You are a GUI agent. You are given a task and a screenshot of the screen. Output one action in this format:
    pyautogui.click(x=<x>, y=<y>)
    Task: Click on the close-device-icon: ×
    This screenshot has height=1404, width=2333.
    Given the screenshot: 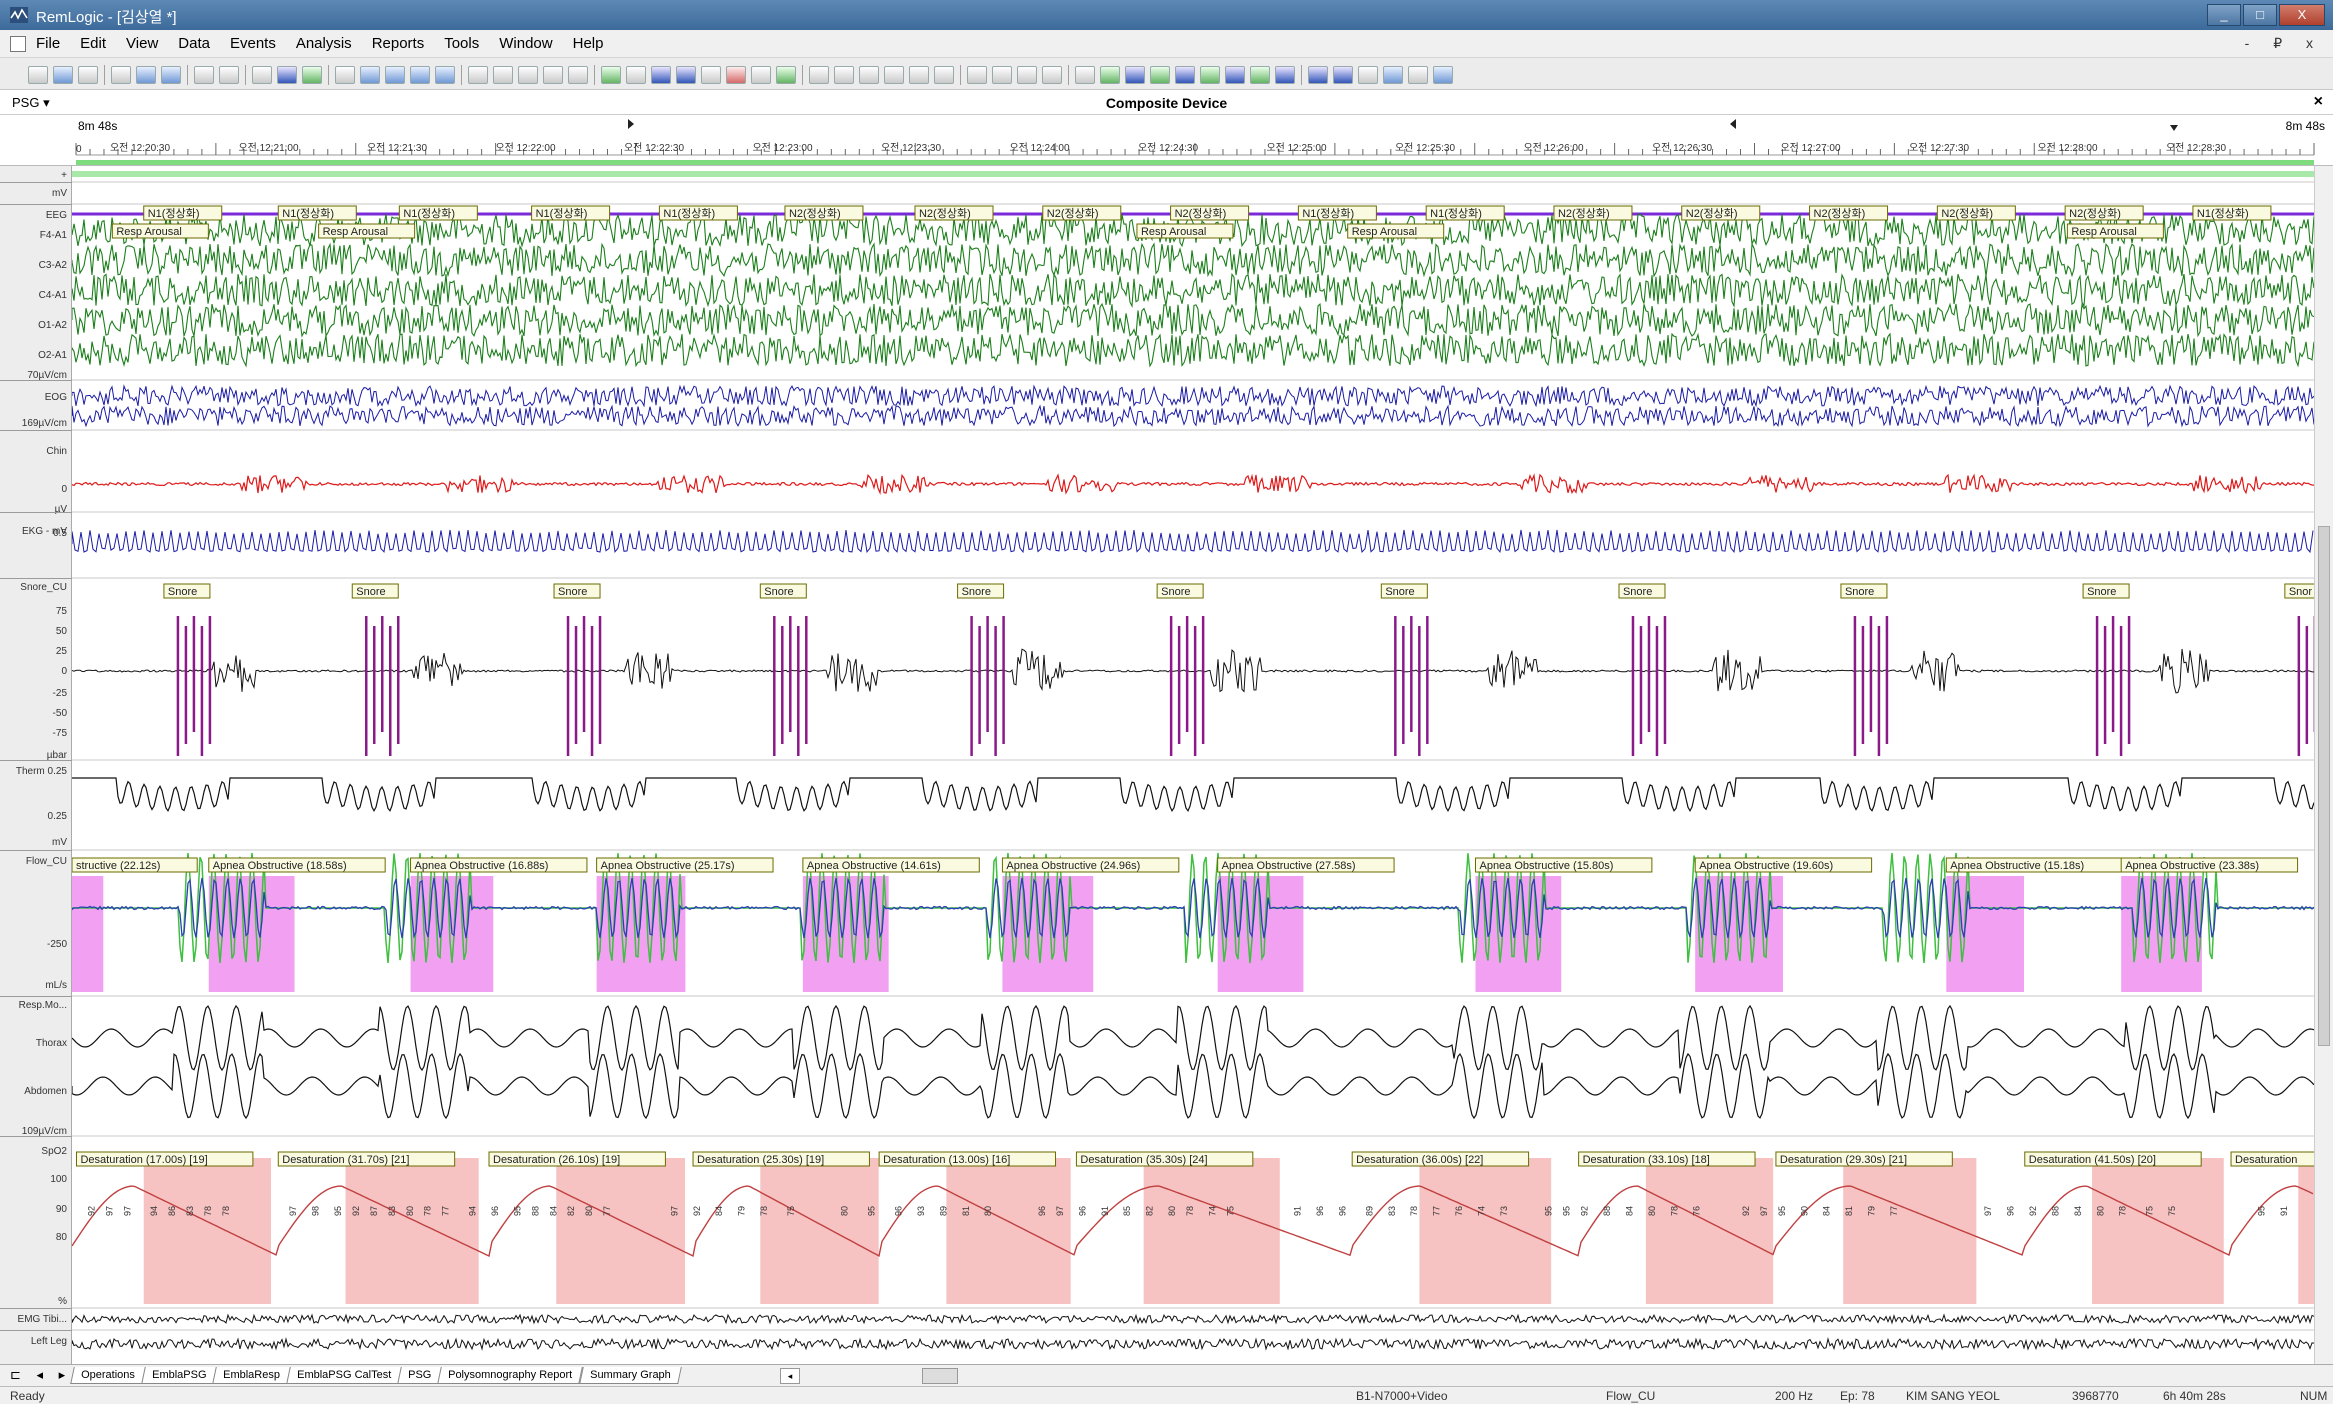 What is the action you would take?
    pyautogui.click(x=2318, y=101)
    